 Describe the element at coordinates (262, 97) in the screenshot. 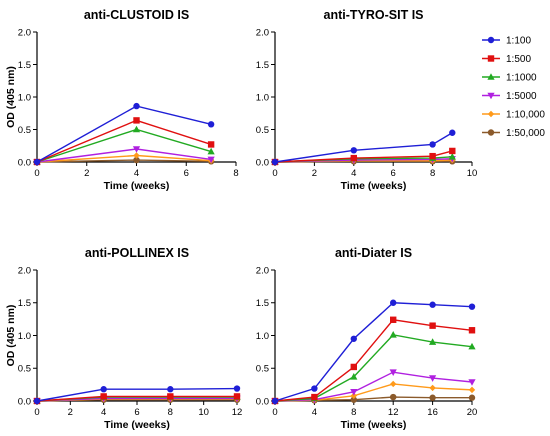

I see `y-tick-label: 1.0` at that location.